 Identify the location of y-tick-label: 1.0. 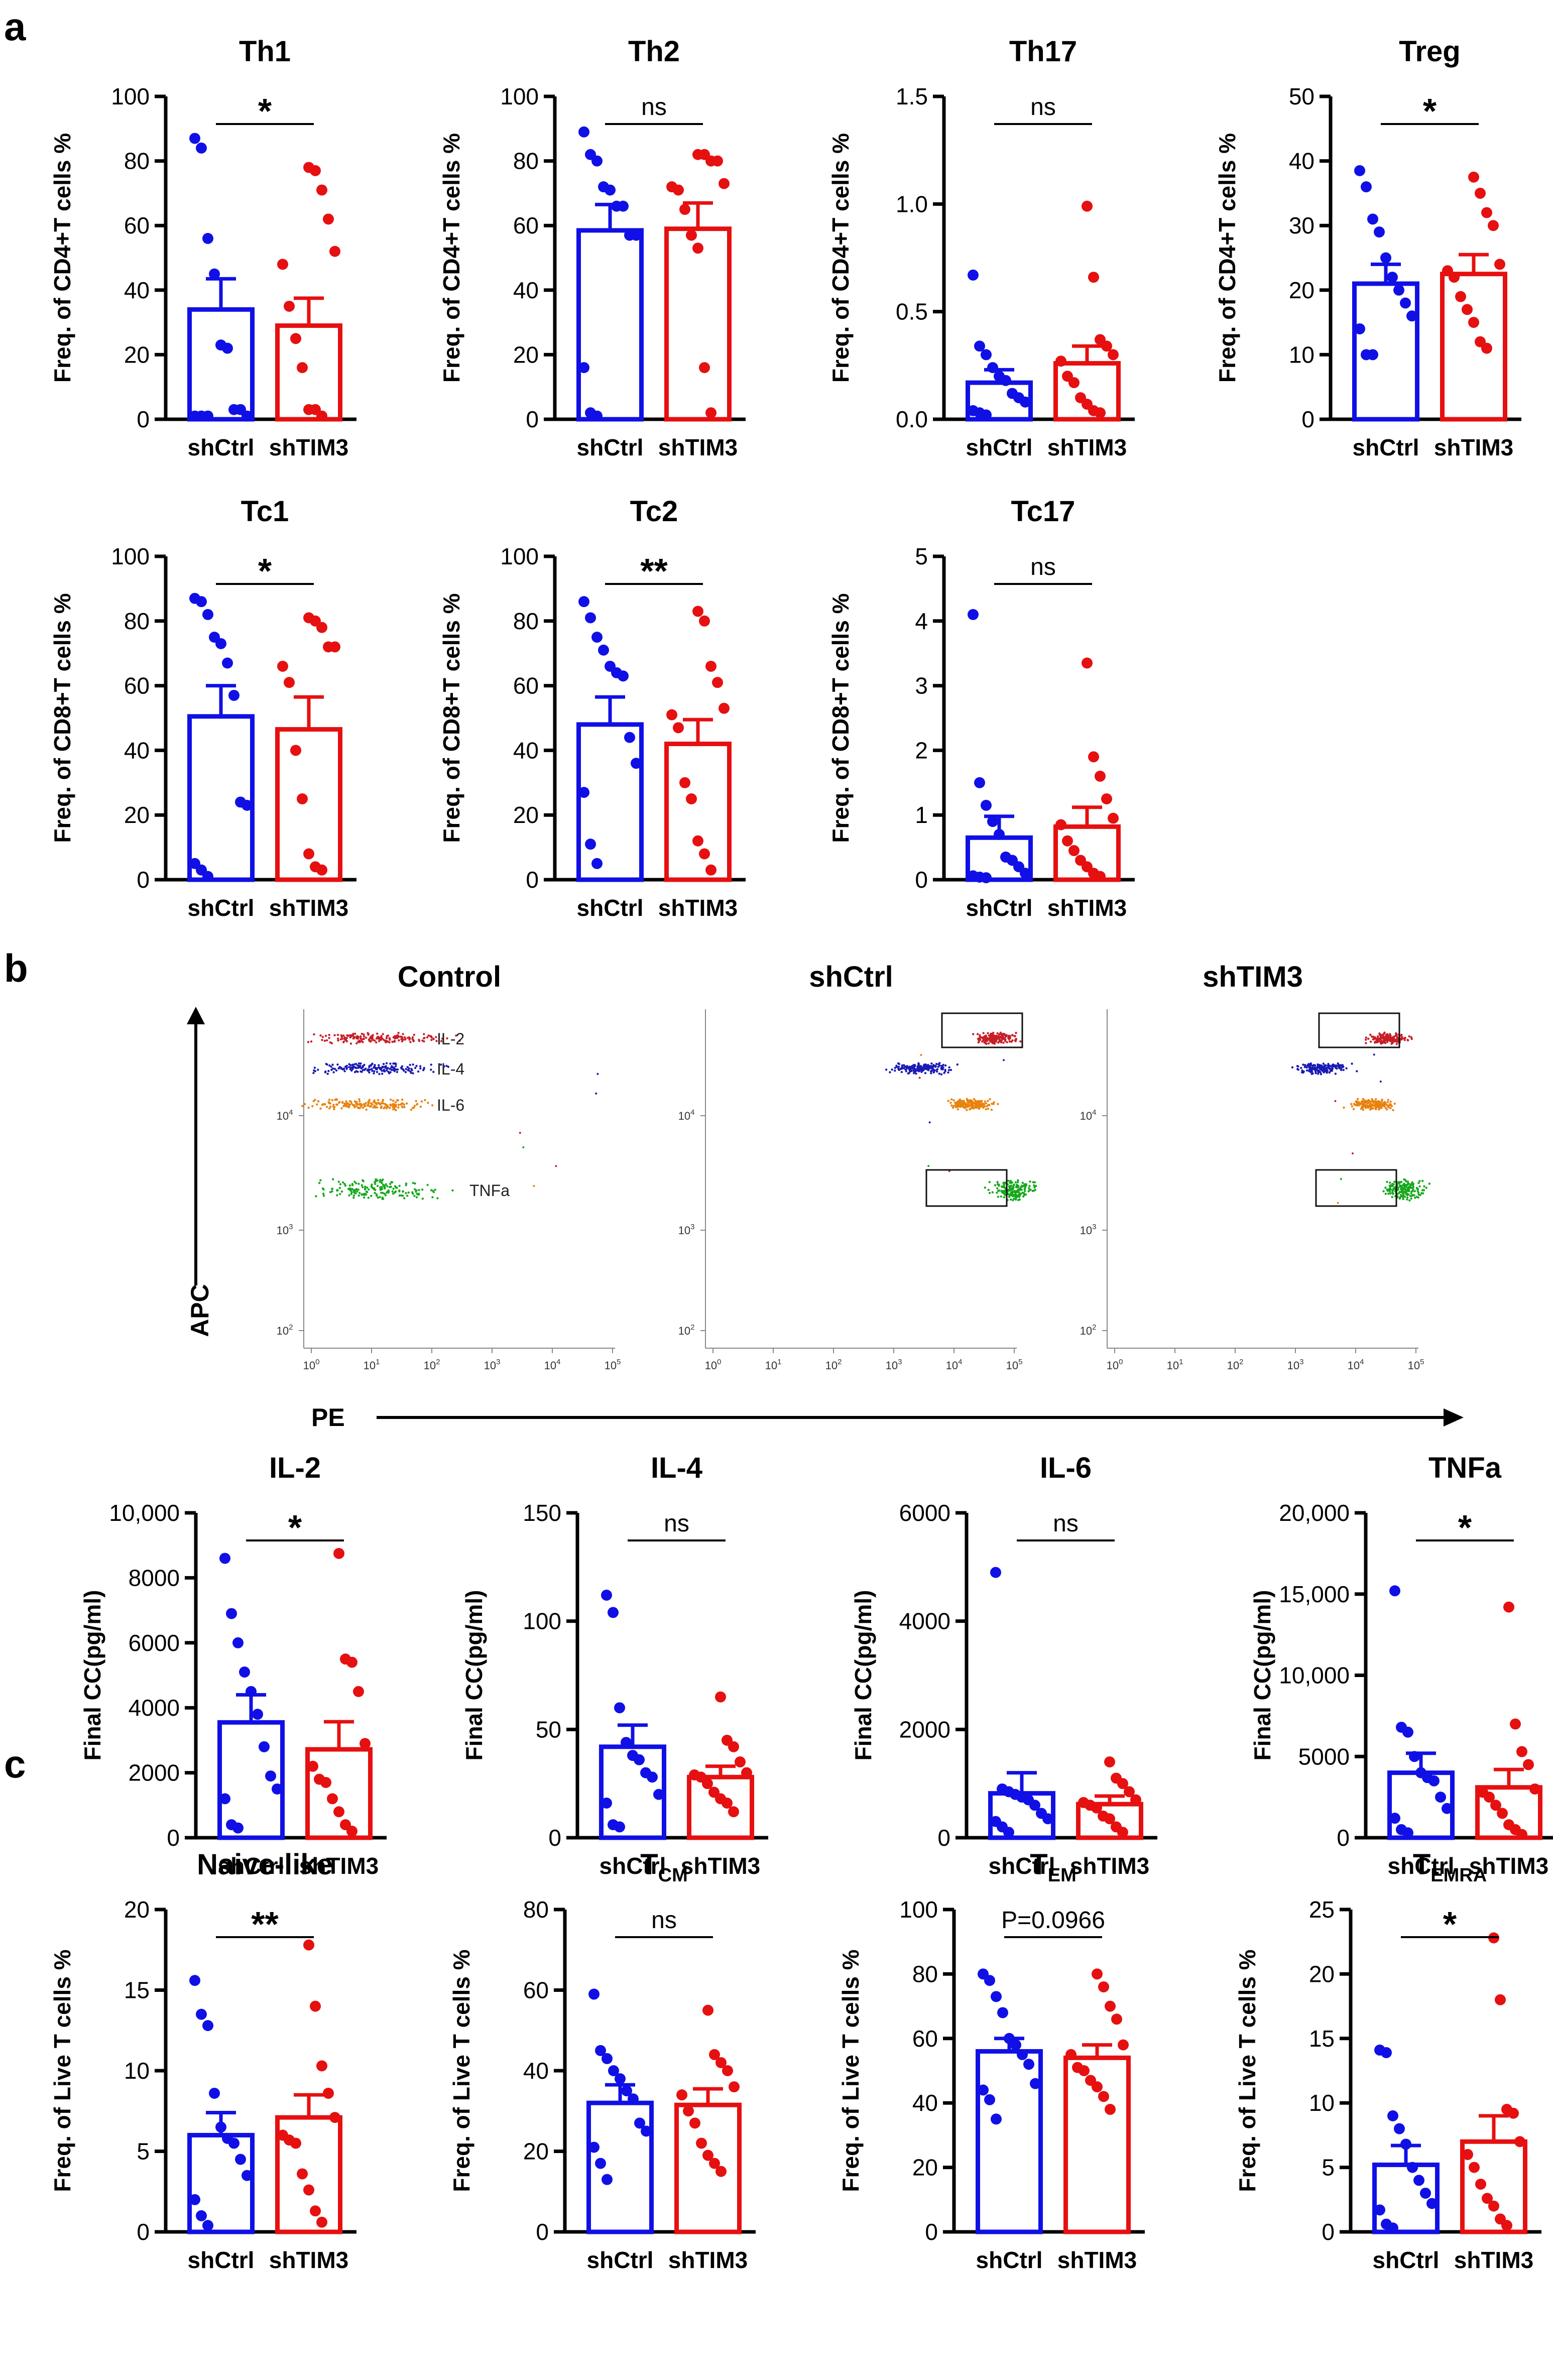
(912, 204).